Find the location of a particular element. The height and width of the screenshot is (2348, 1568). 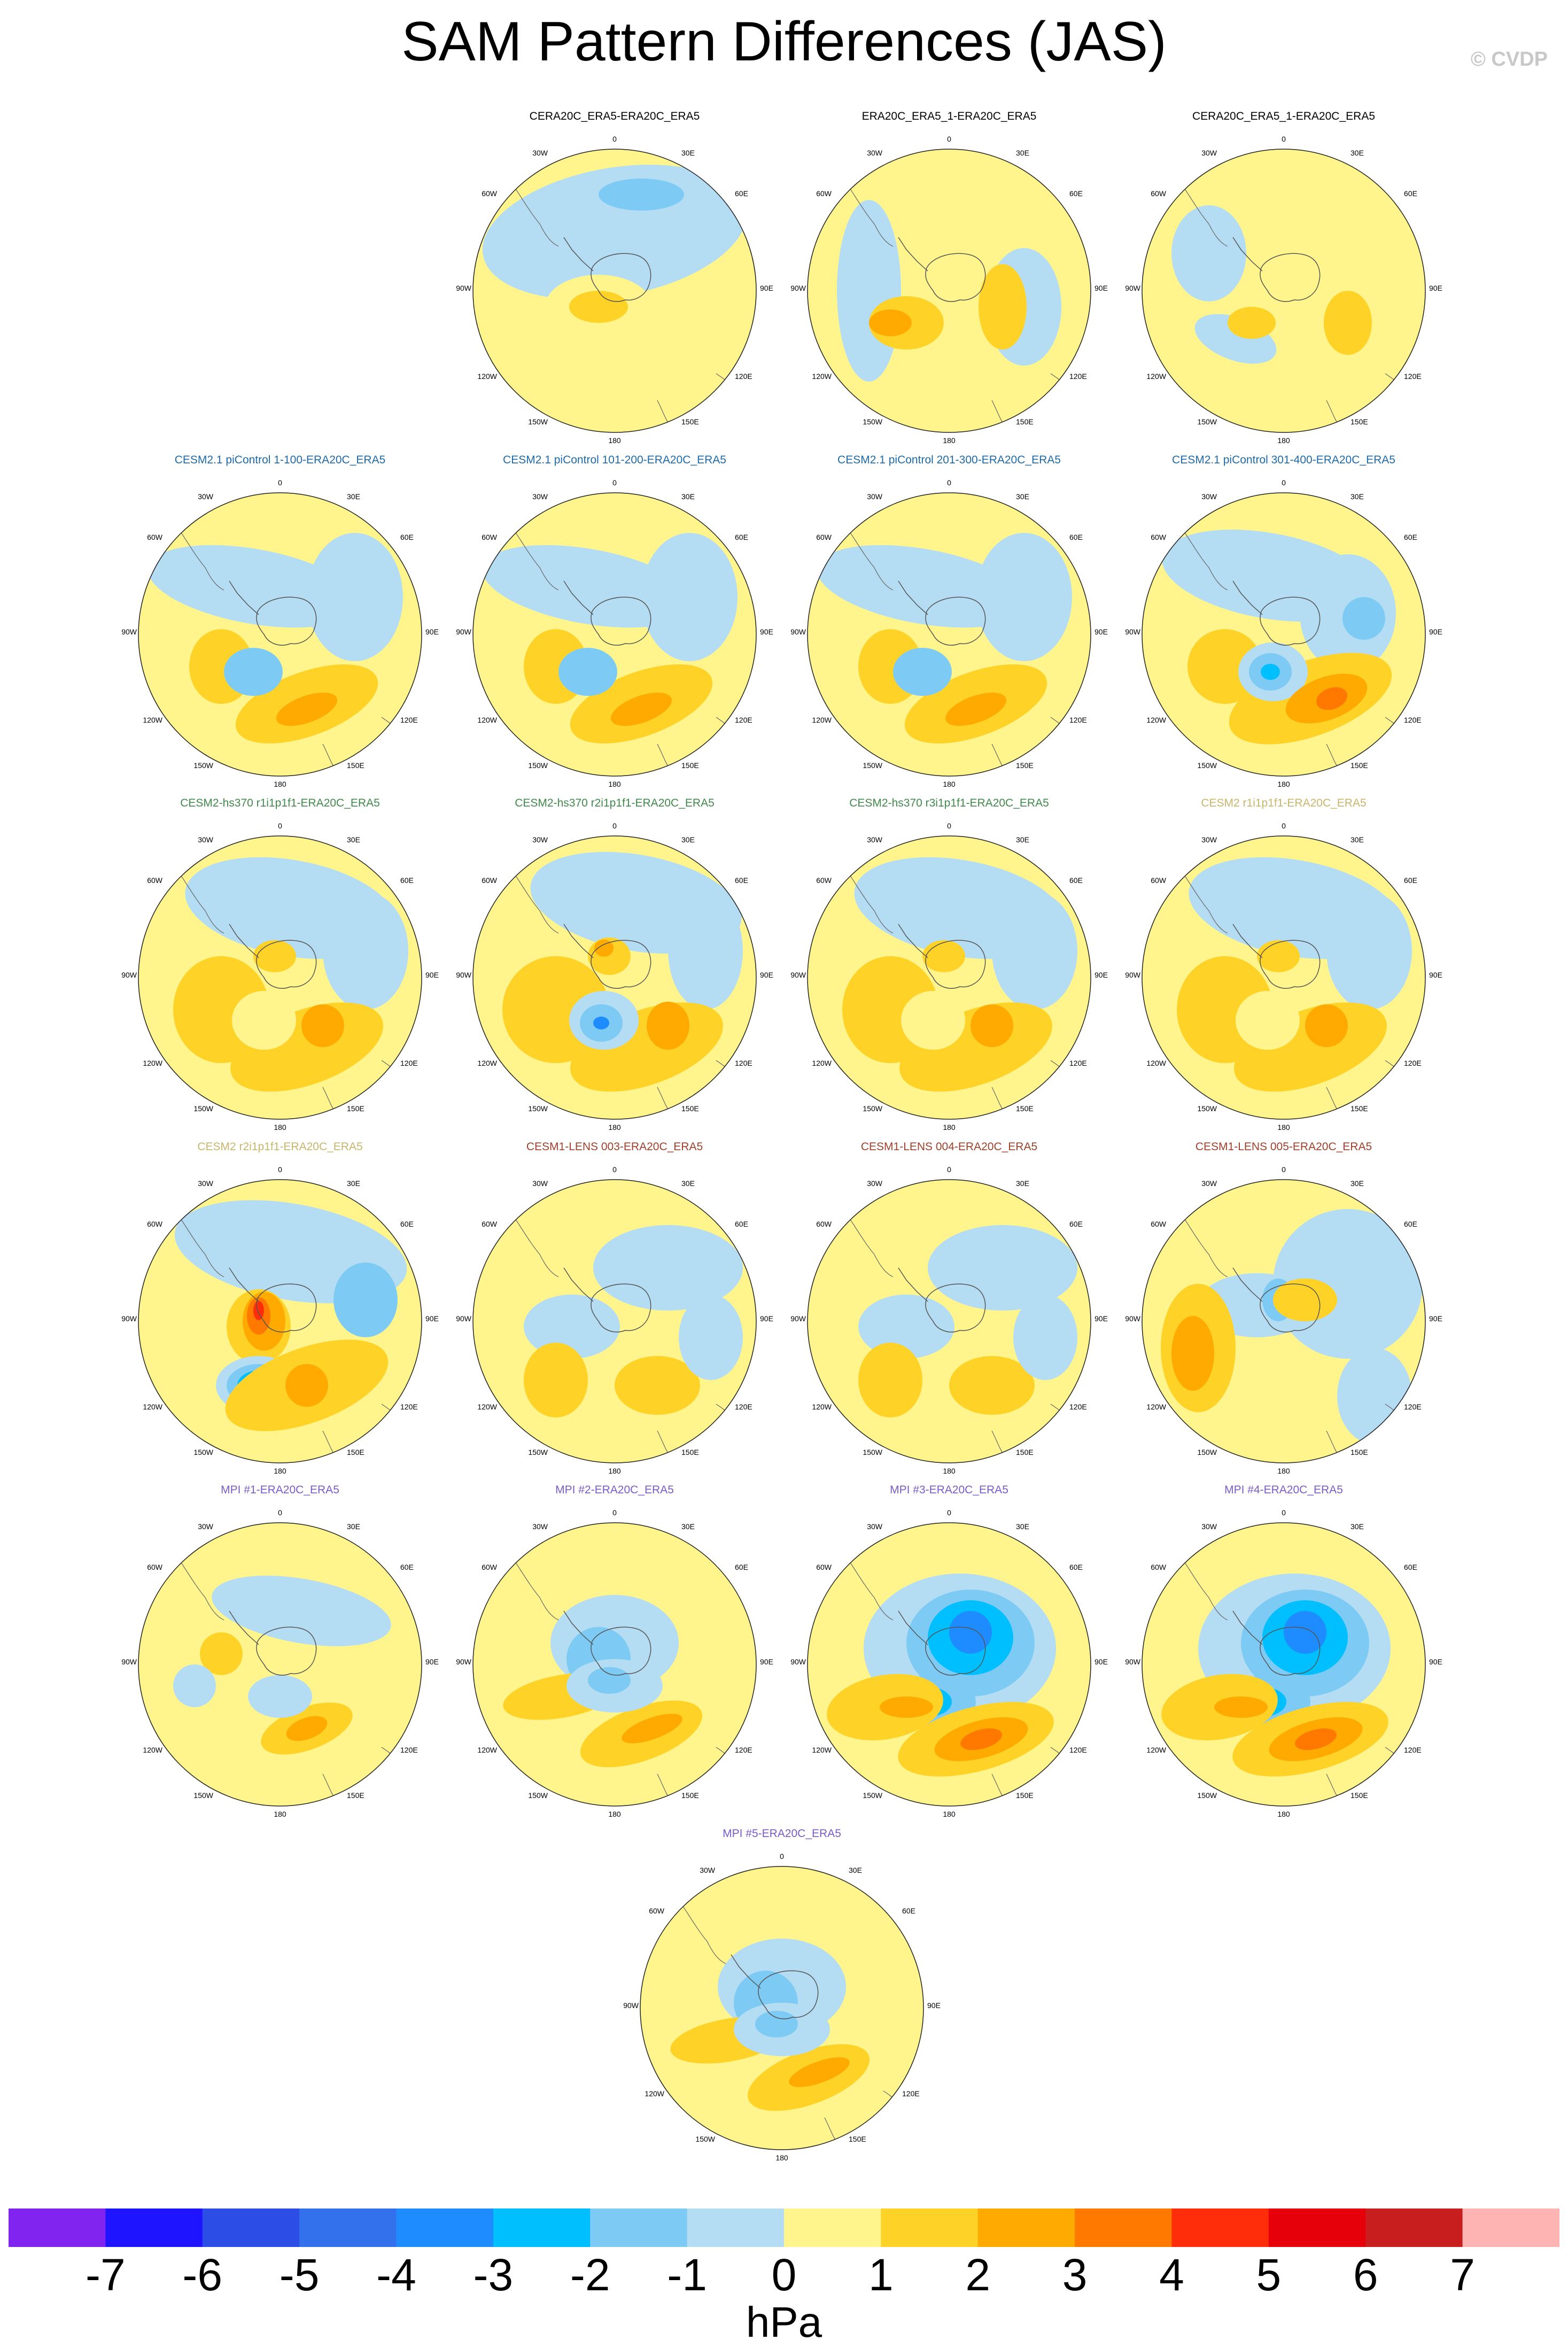

colorbar is located at coordinates (784, 2227).